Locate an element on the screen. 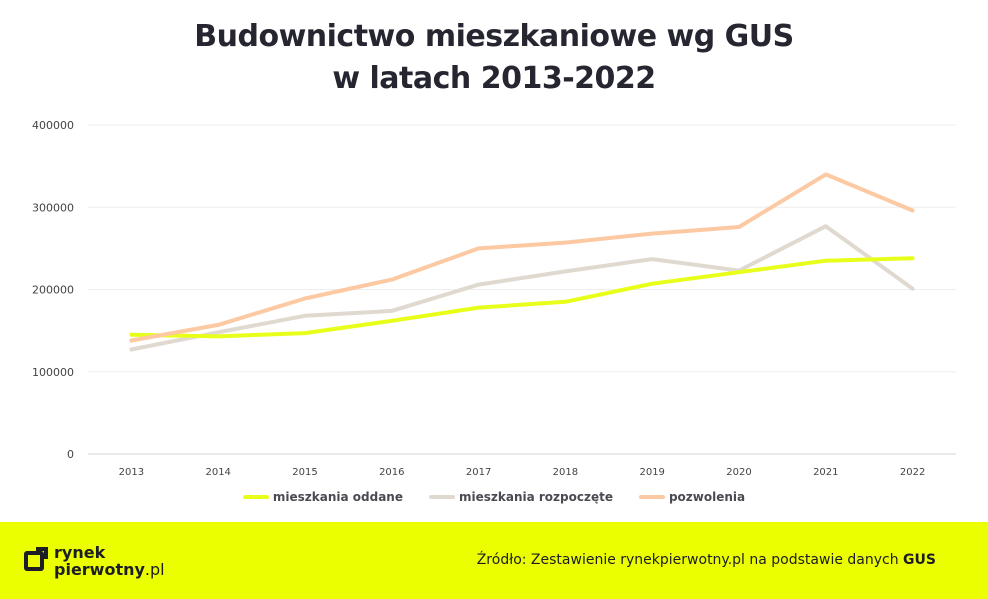 The image size is (988, 599). chart-title-line-2: w latach 2013-2022 is located at coordinates (494, 78).